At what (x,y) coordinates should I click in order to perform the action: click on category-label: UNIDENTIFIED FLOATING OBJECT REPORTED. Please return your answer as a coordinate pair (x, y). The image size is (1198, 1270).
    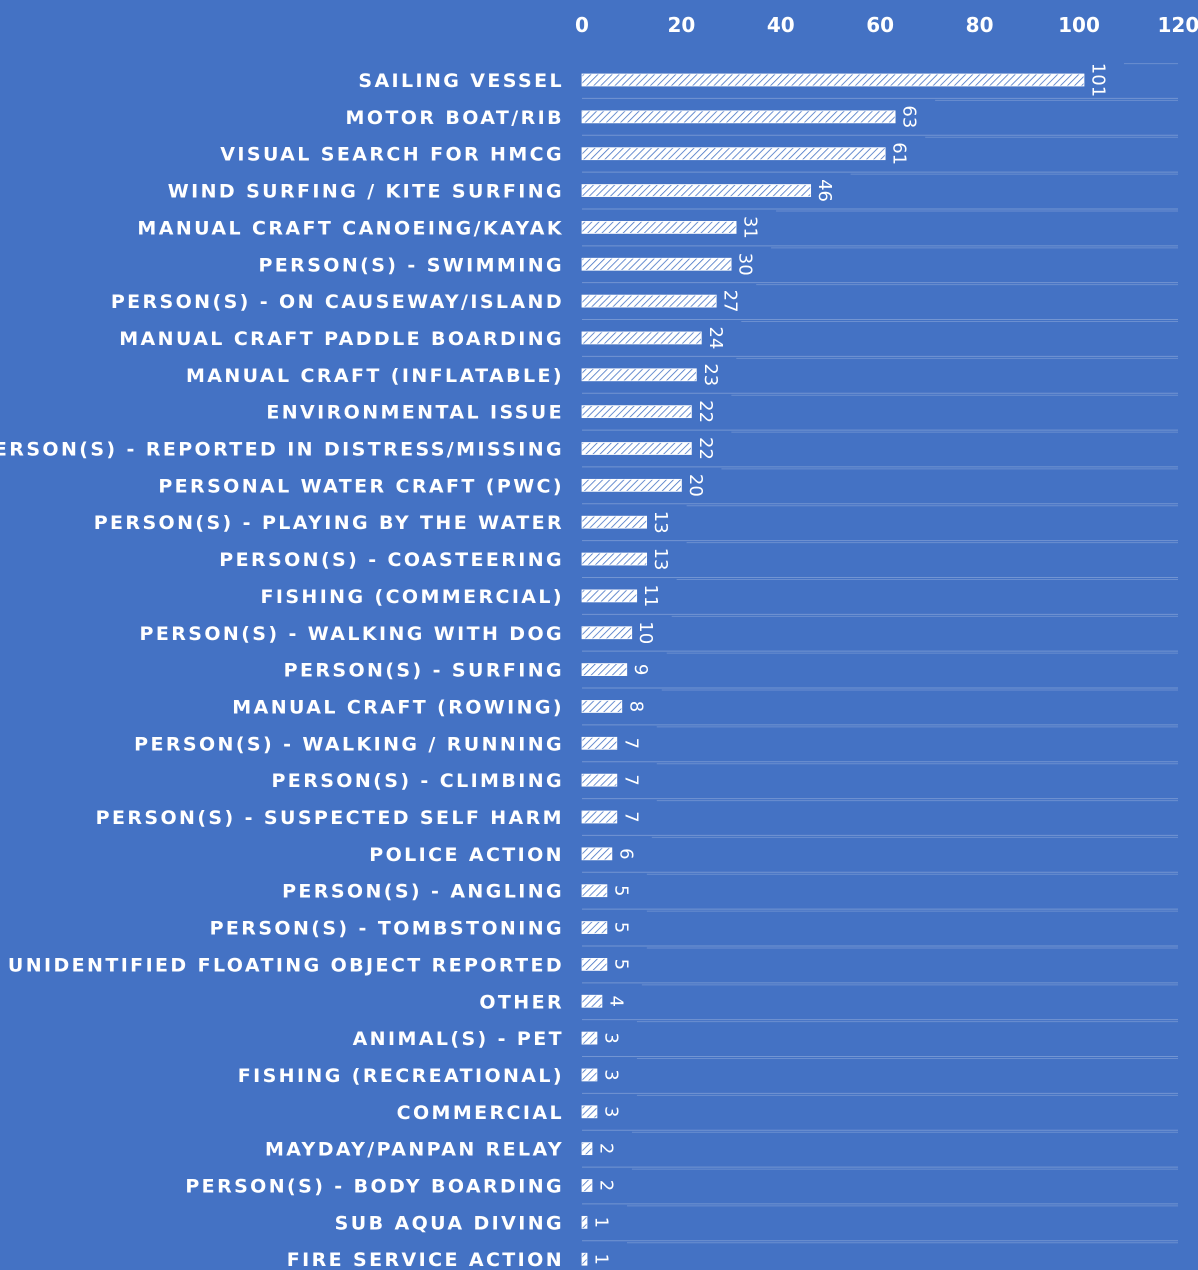
    Looking at the image, I should click on (286, 965).